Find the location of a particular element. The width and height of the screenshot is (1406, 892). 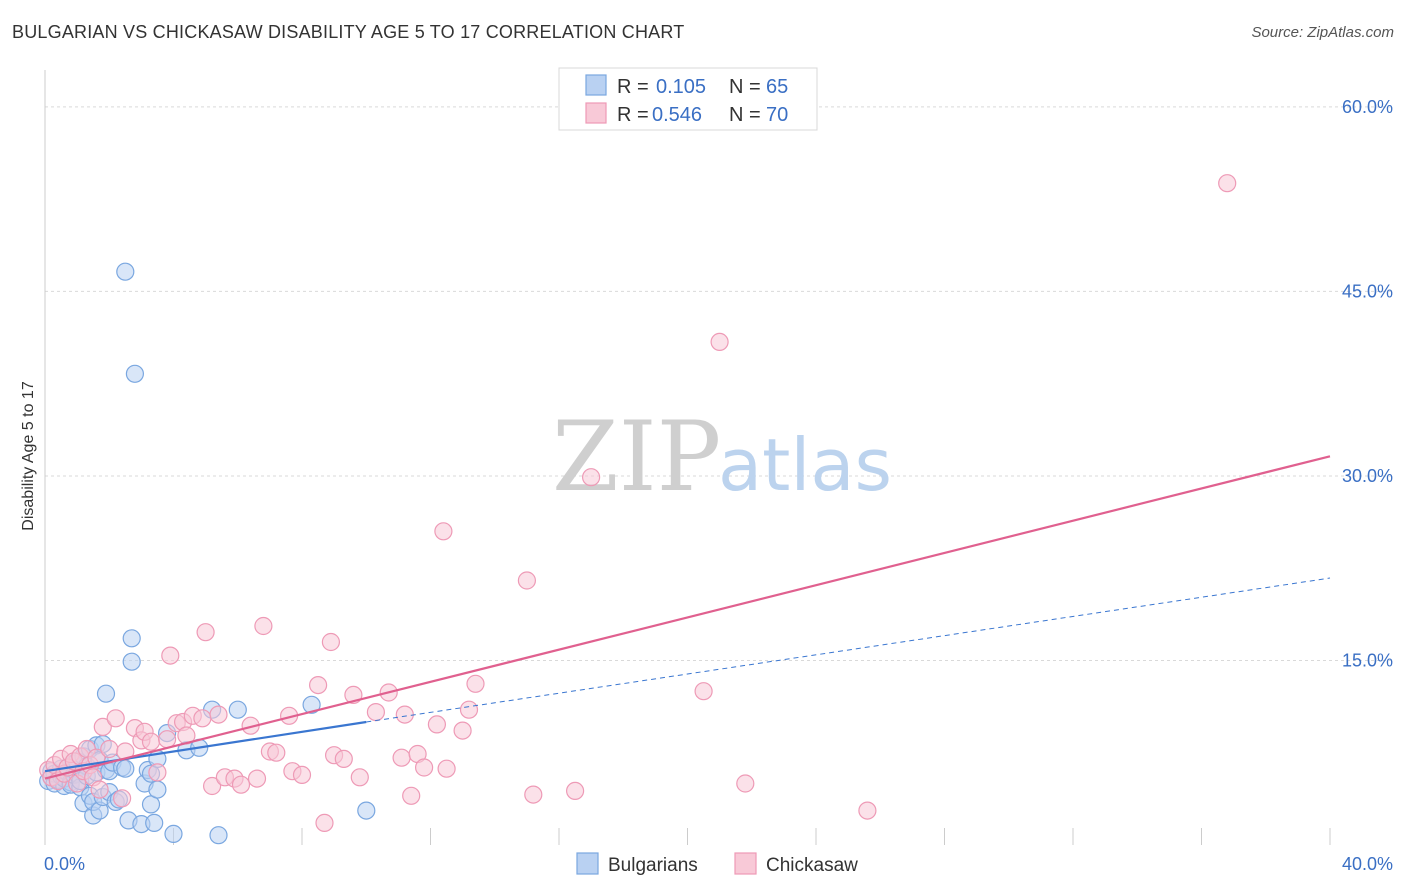

y-tick-label: 60.0% is located at coordinates (1367, 107).